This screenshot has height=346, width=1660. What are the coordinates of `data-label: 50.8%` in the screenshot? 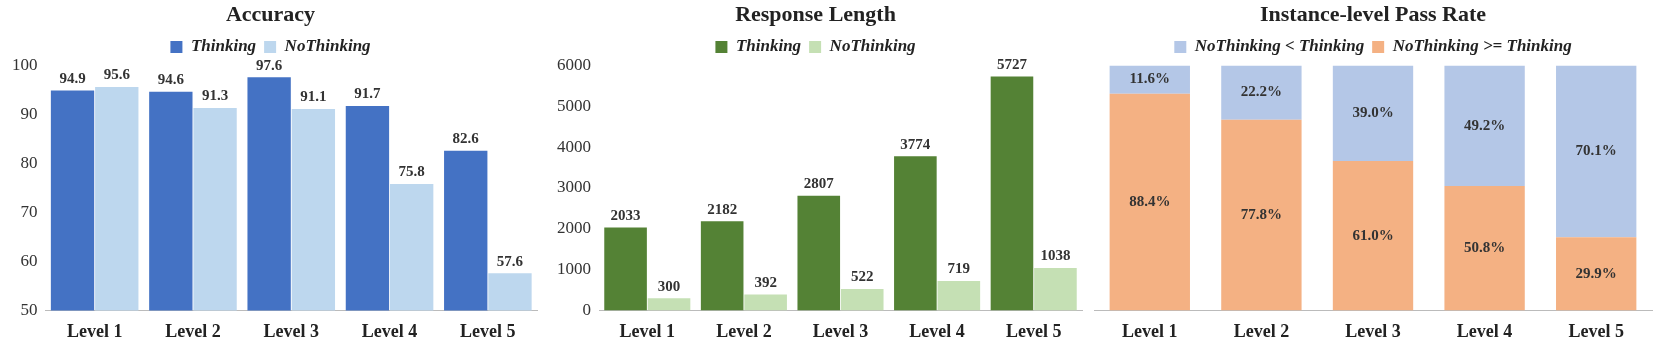 It's located at (1484, 247).